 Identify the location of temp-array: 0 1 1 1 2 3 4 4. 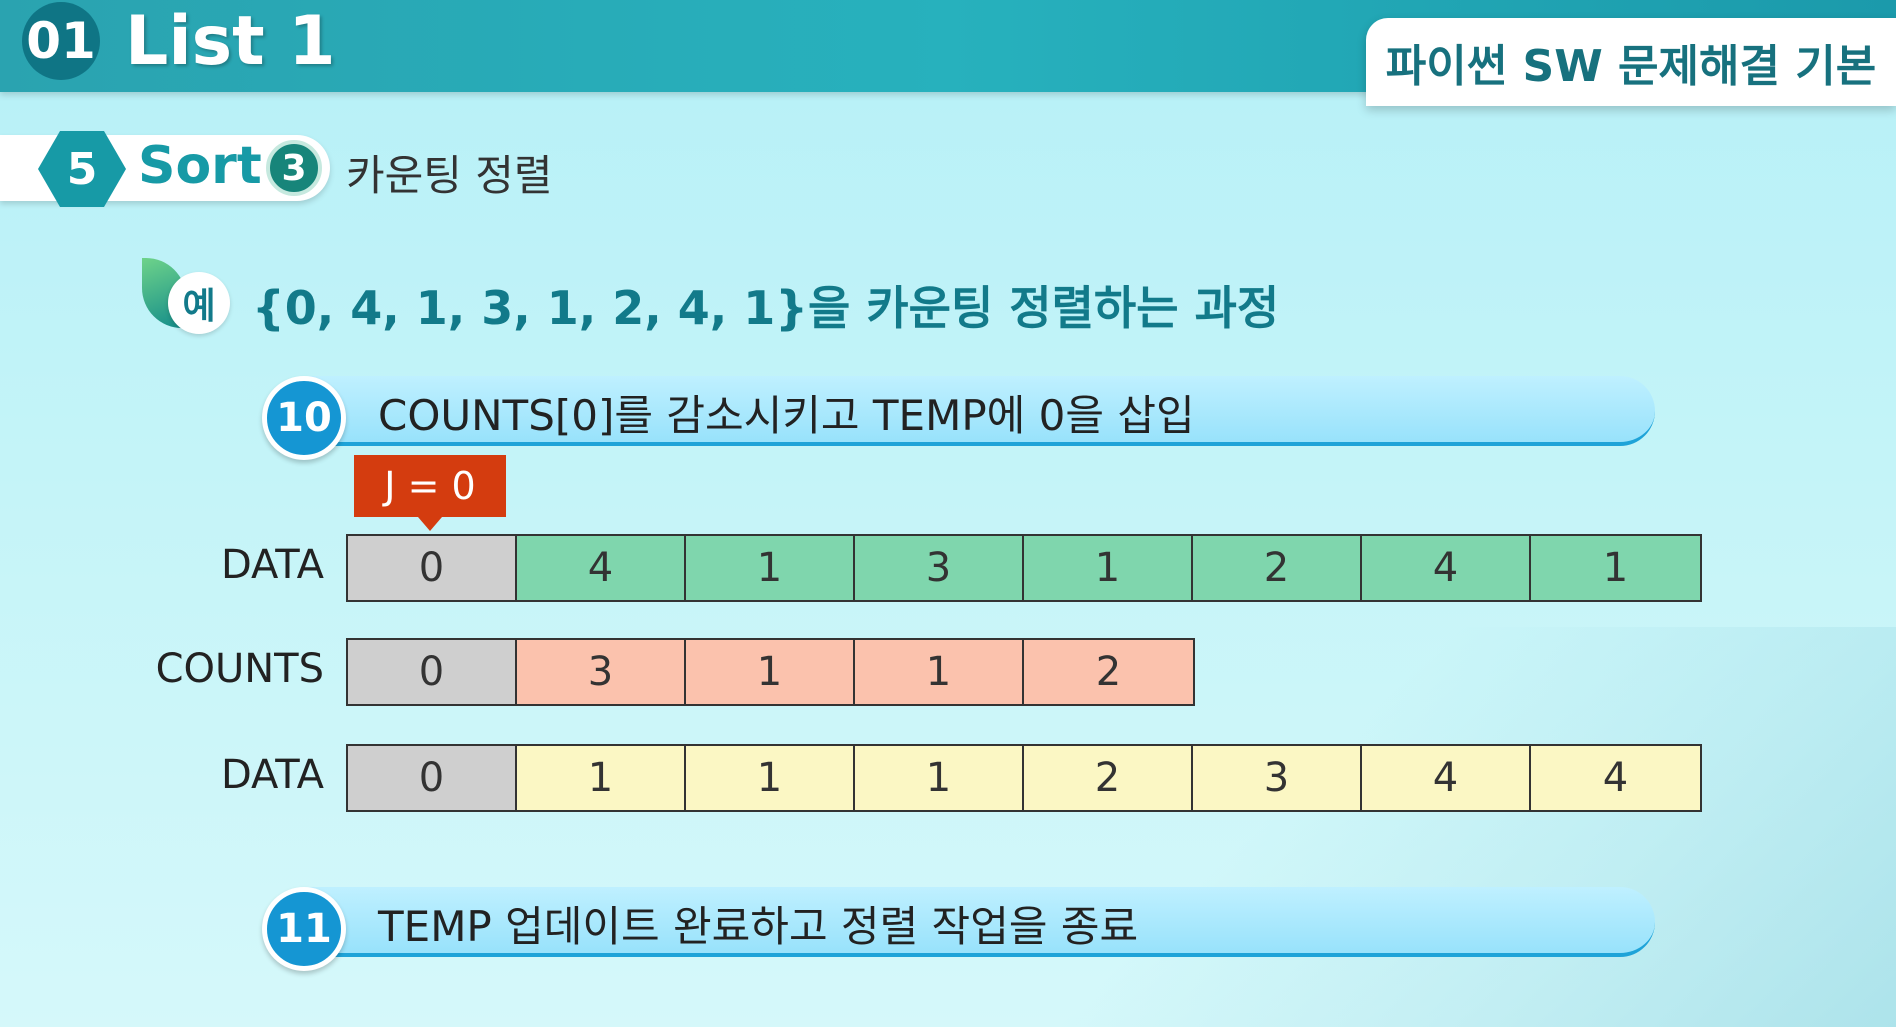
(1024, 778).